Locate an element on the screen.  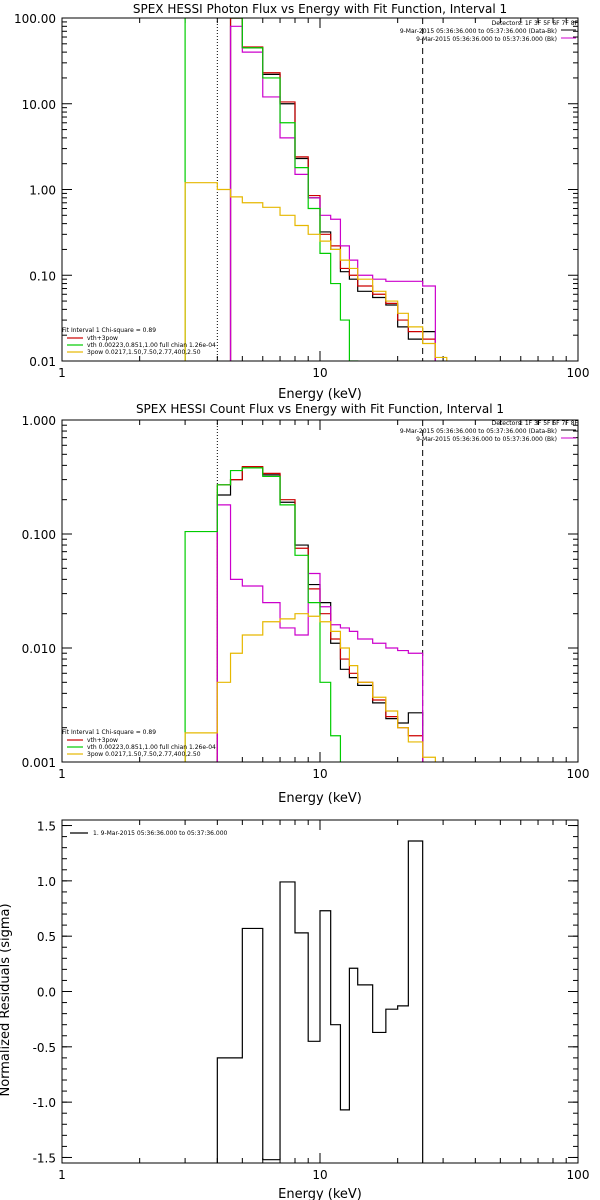
y-tick-label: 0.5 is located at coordinates (46, 937).